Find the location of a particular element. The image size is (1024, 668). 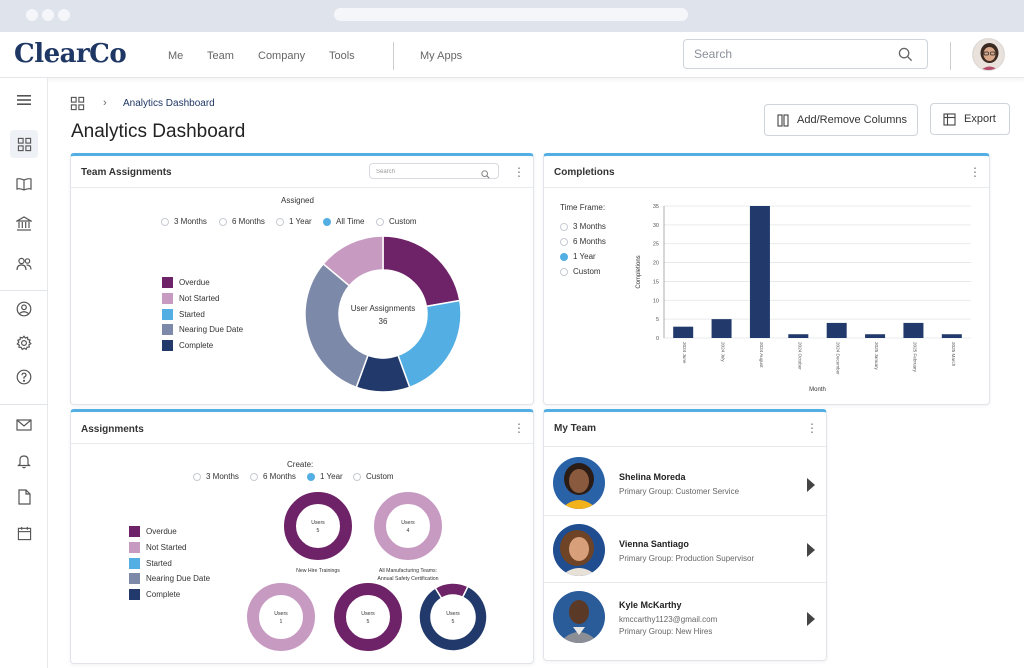

nav-me: Me is located at coordinates (176, 56).